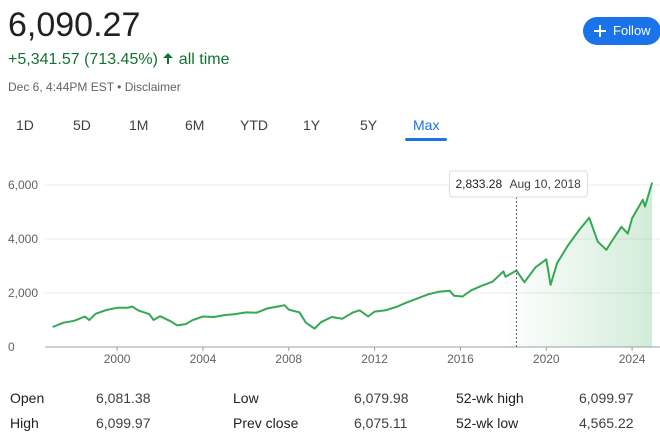  What do you see at coordinates (381, 398) in the screenshot?
I see `stat-value: 6,079.98` at bounding box center [381, 398].